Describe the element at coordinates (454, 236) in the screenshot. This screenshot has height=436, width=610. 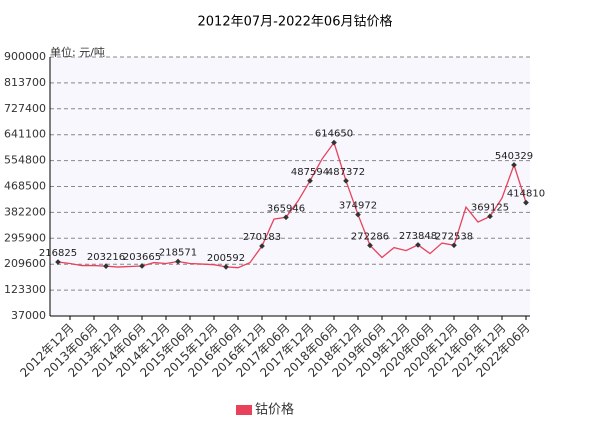
I see `value-label: 272538` at that location.